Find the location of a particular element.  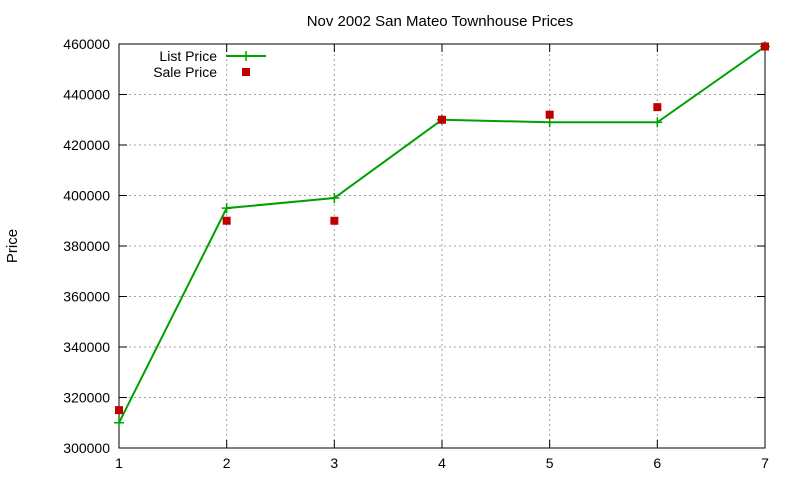

legend-square-marker is located at coordinates (246, 72).